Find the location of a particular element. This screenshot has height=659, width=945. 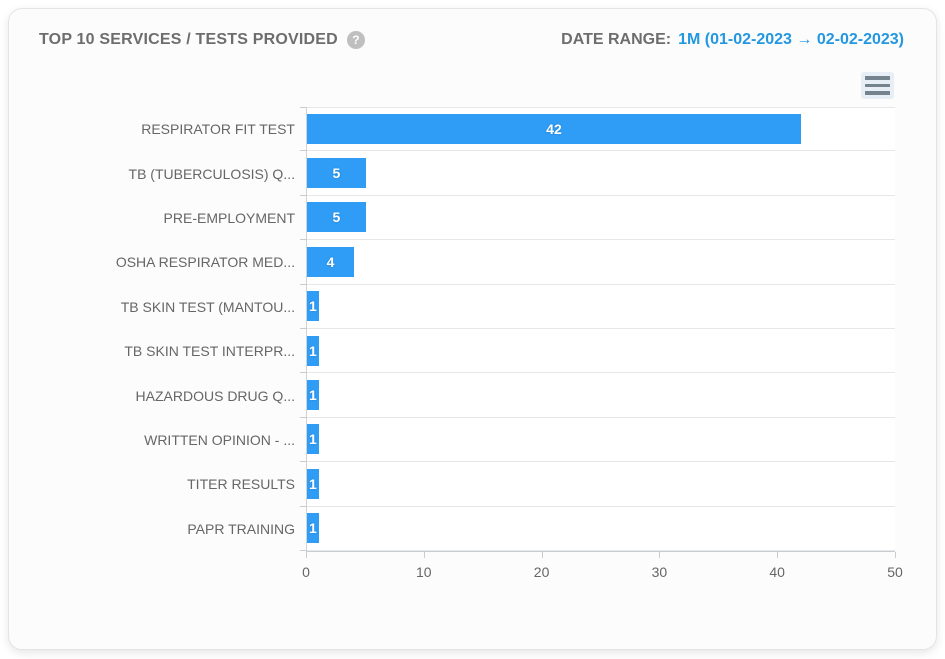

chart-row: TITER RESULTS 1 is located at coordinates (452, 484).